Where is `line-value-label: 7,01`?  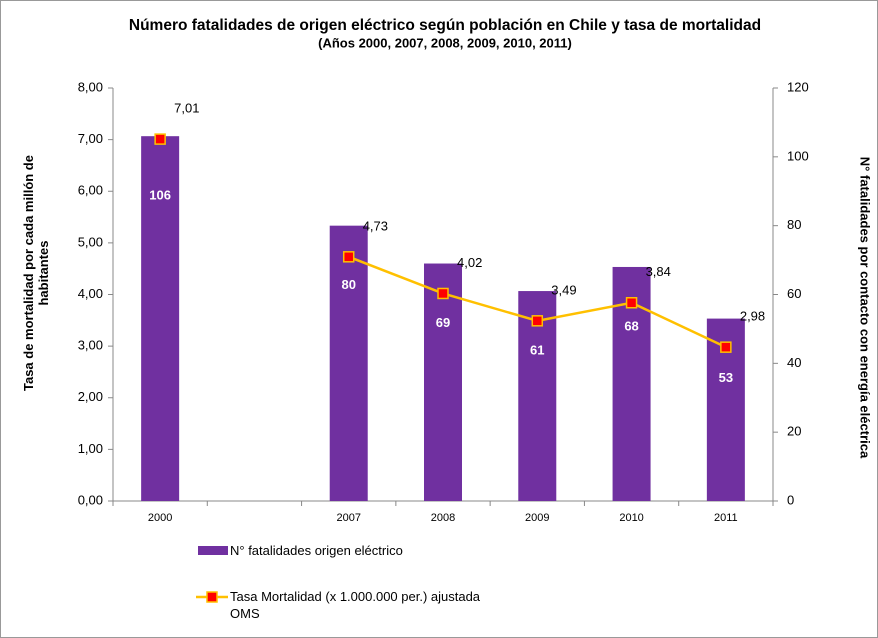 line-value-label: 7,01 is located at coordinates (186, 108).